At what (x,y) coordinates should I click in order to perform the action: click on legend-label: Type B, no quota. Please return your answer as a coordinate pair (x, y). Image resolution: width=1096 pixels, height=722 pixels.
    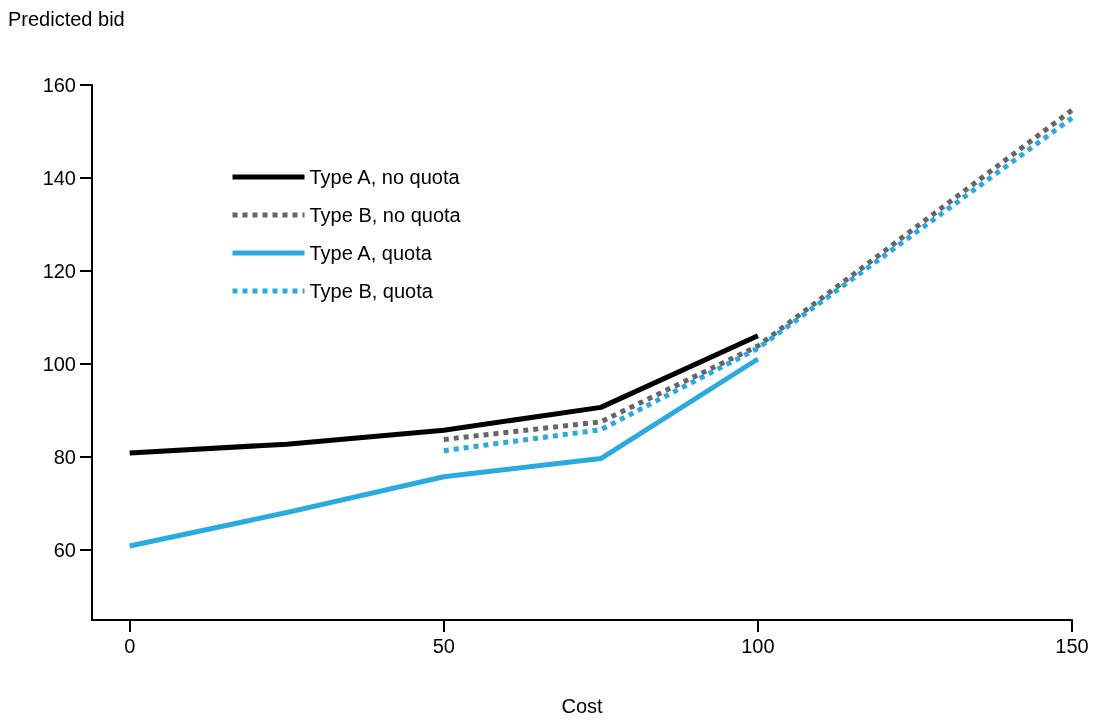
    Looking at the image, I should click on (385, 215).